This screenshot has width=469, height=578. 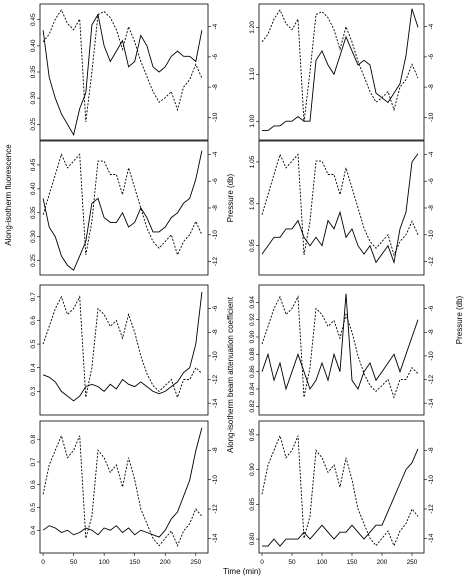 I want to click on left-y-tick-label: 0.80, so click(x=252, y=538).